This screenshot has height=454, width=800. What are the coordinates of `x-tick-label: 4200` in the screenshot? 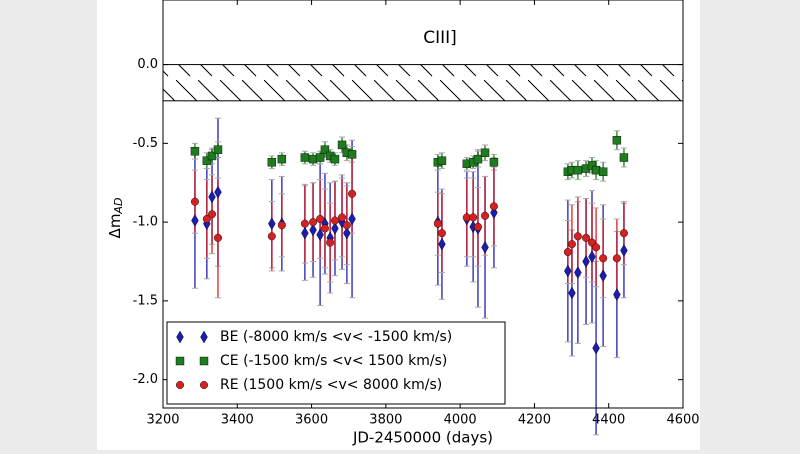 It's located at (534, 420).